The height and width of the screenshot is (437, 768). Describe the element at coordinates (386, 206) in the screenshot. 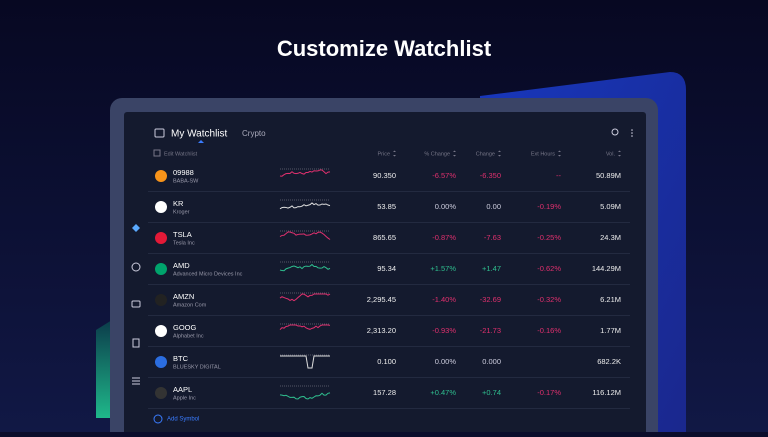

I see `cell-price: 53.85` at that location.